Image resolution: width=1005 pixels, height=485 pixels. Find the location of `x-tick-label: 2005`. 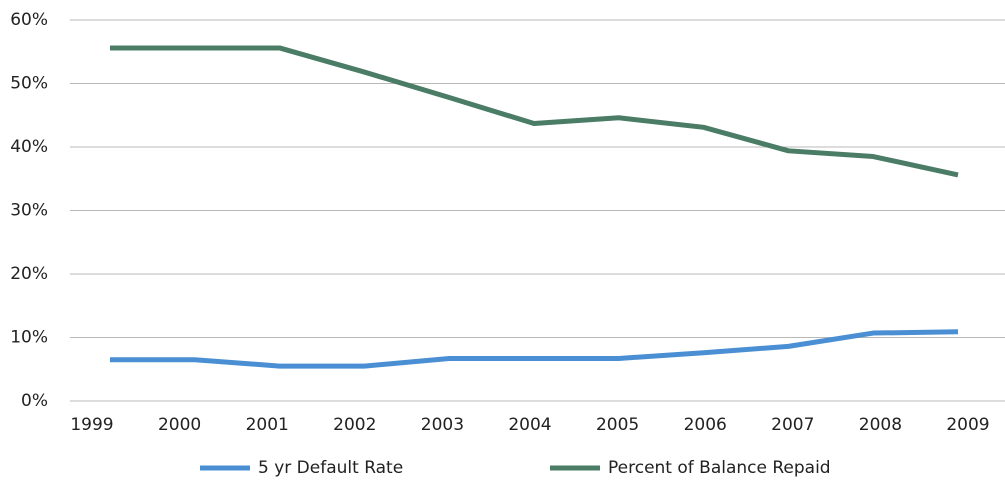

x-tick-label: 2005 is located at coordinates (617, 425).